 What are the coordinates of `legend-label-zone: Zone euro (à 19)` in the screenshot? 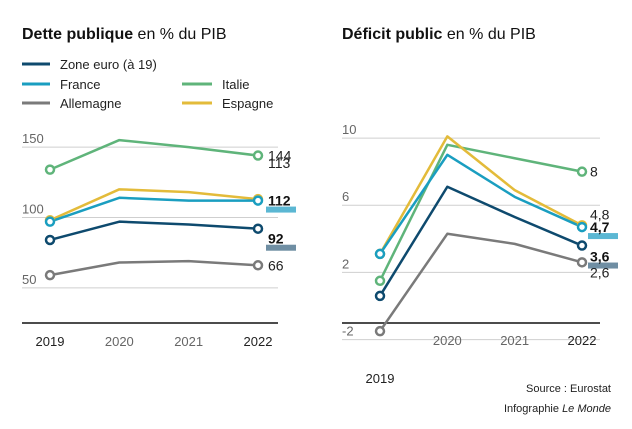 It's located at (108, 64).